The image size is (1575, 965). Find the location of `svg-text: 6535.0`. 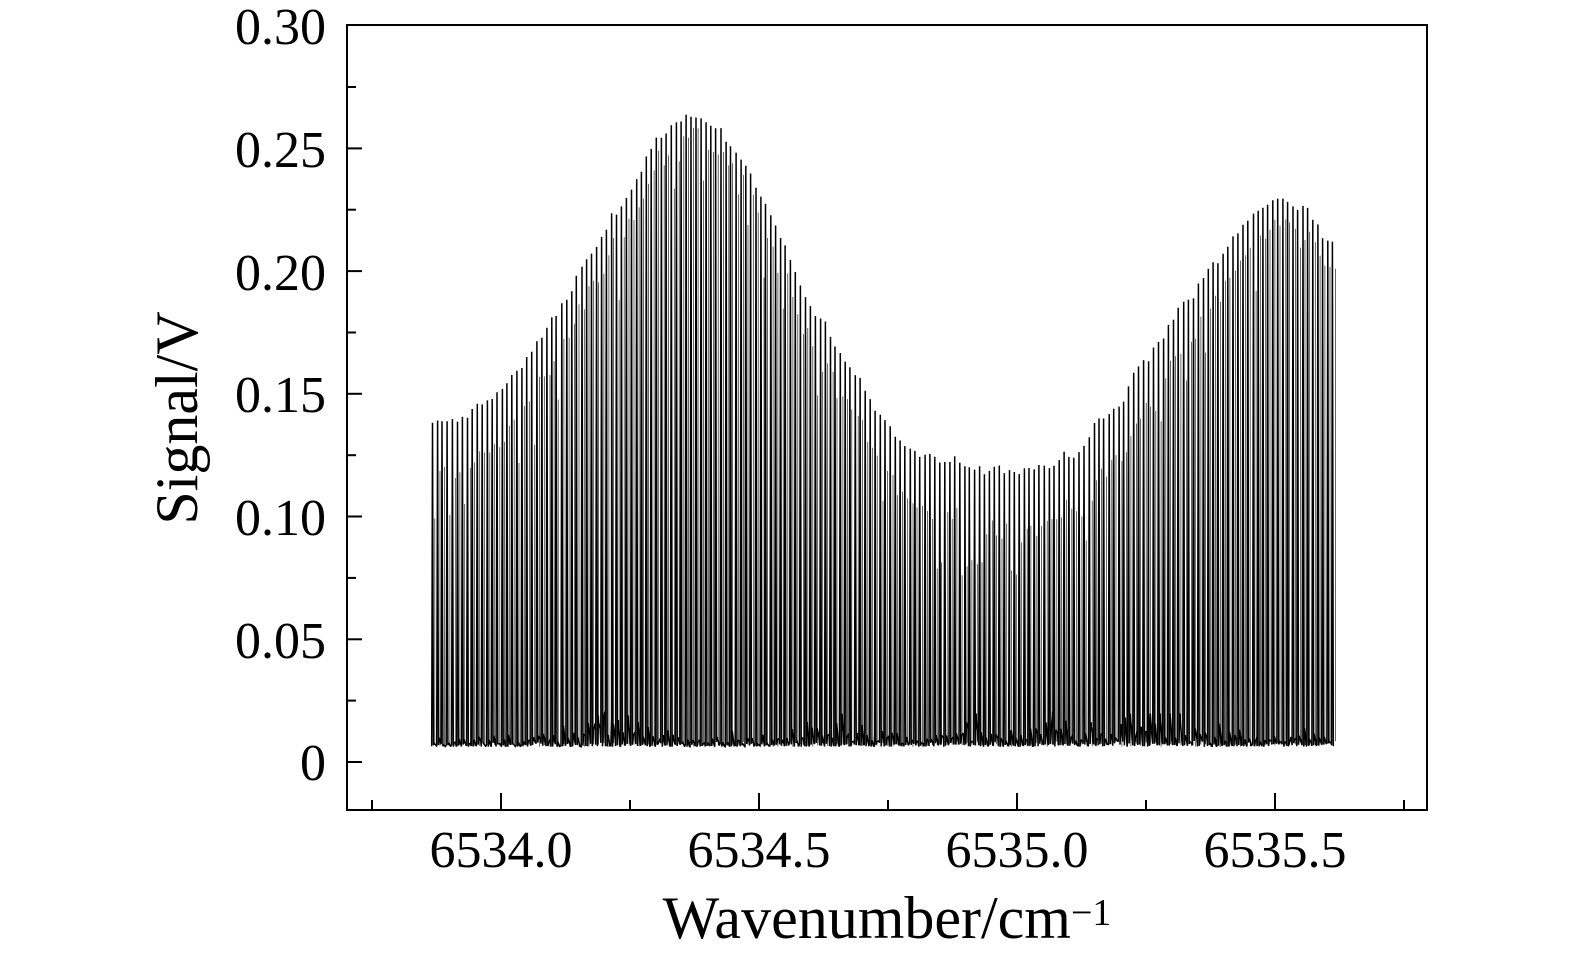

svg-text: 6535.0 is located at coordinates (1017, 850).